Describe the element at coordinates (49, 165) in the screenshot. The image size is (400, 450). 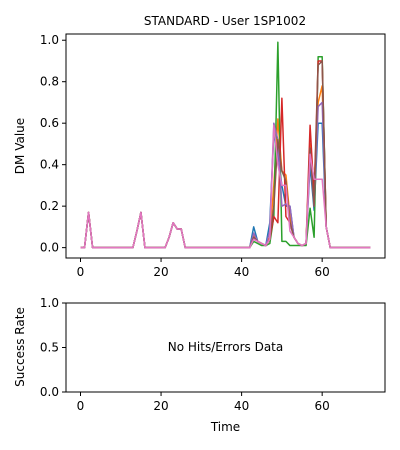
I see `y-tick-label: 0.4` at that location.